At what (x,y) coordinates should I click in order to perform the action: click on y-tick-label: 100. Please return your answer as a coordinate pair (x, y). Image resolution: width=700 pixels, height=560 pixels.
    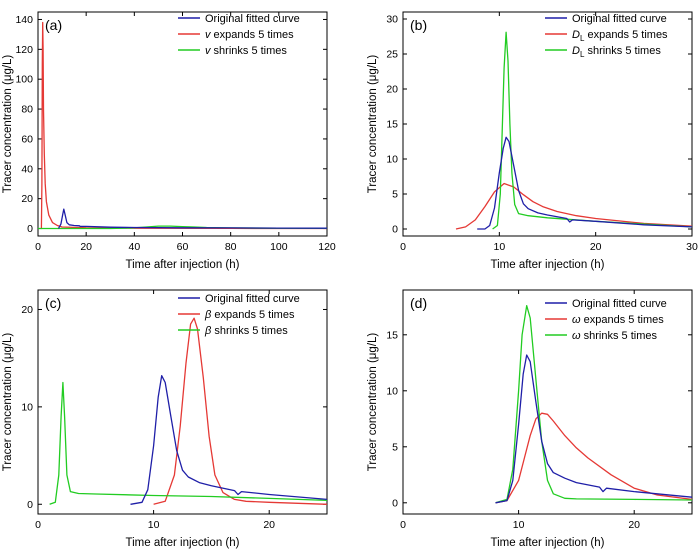
    Looking at the image, I should click on (24, 80).